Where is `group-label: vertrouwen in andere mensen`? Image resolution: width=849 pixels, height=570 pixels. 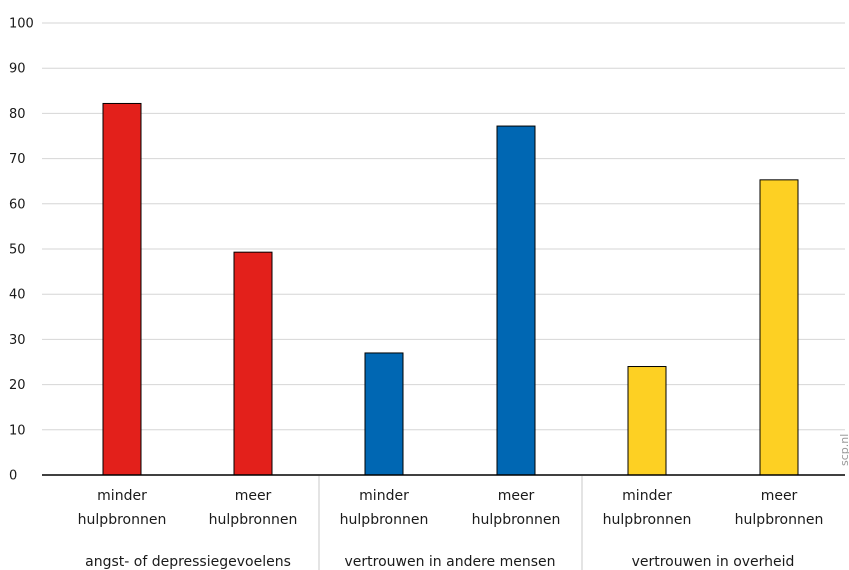
group-label: vertrouwen in andere mensen is located at coordinates (450, 562).